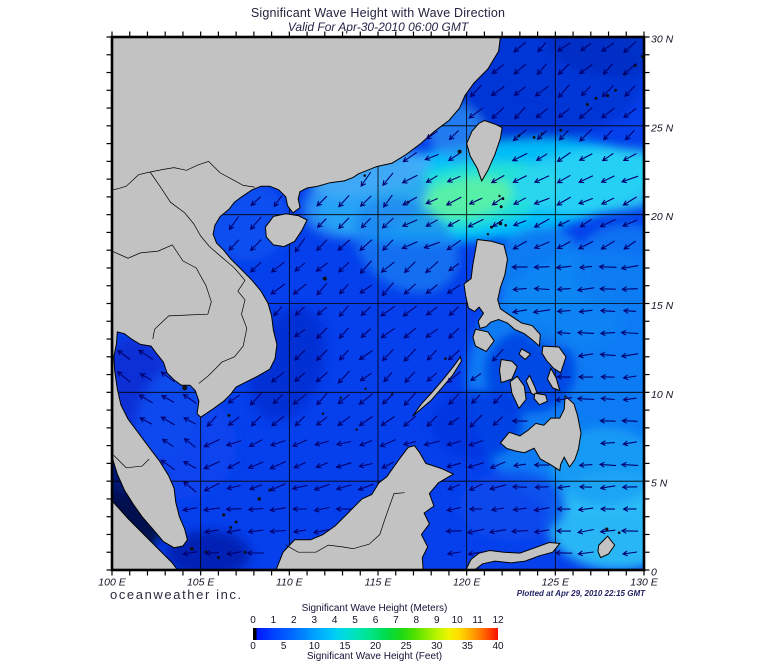 The height and width of the screenshot is (665, 775). I want to click on landmass-panay, so click(508, 371).